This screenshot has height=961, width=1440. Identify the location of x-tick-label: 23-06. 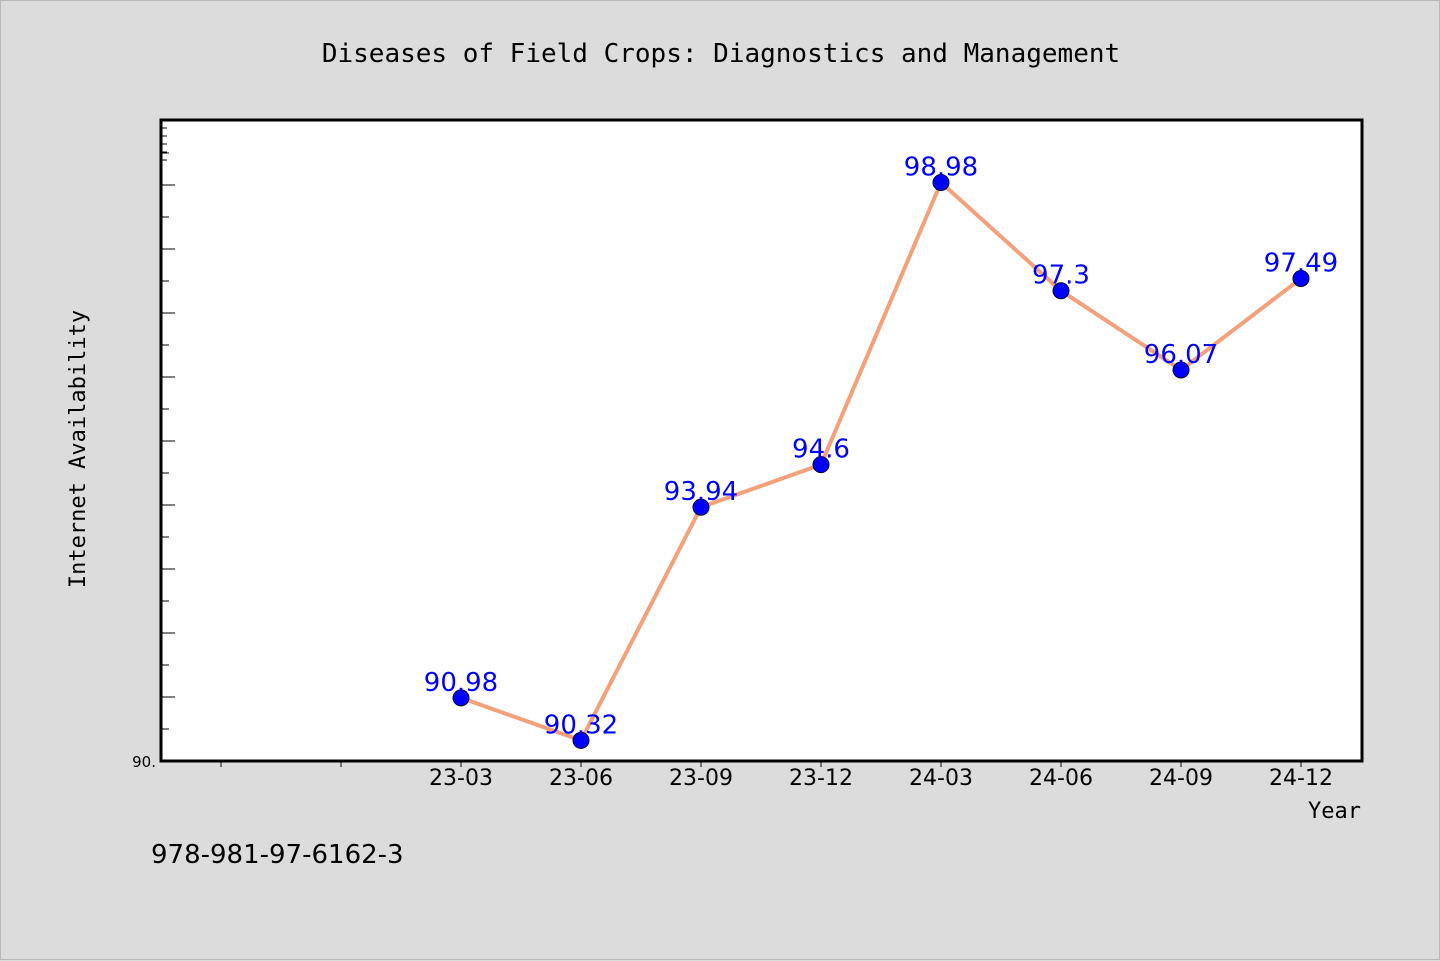
(581, 778).